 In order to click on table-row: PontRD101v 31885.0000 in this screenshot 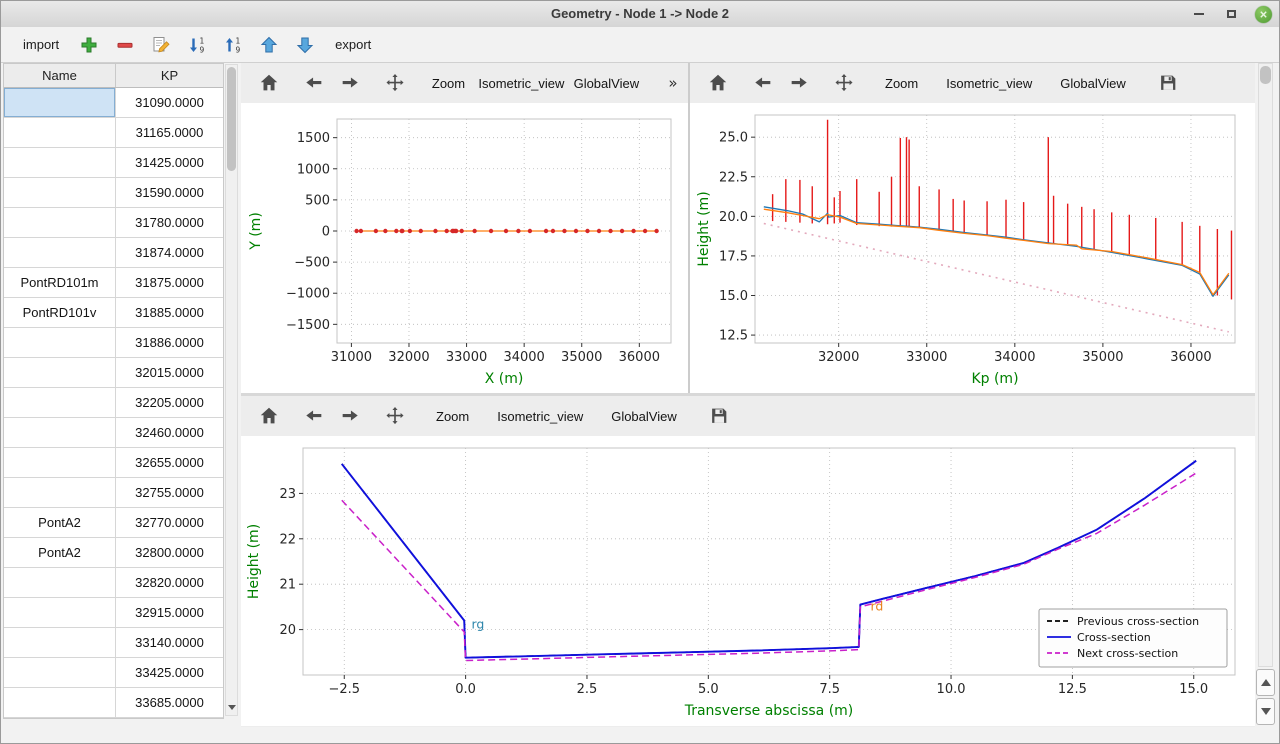, I will do `click(113, 313)`.